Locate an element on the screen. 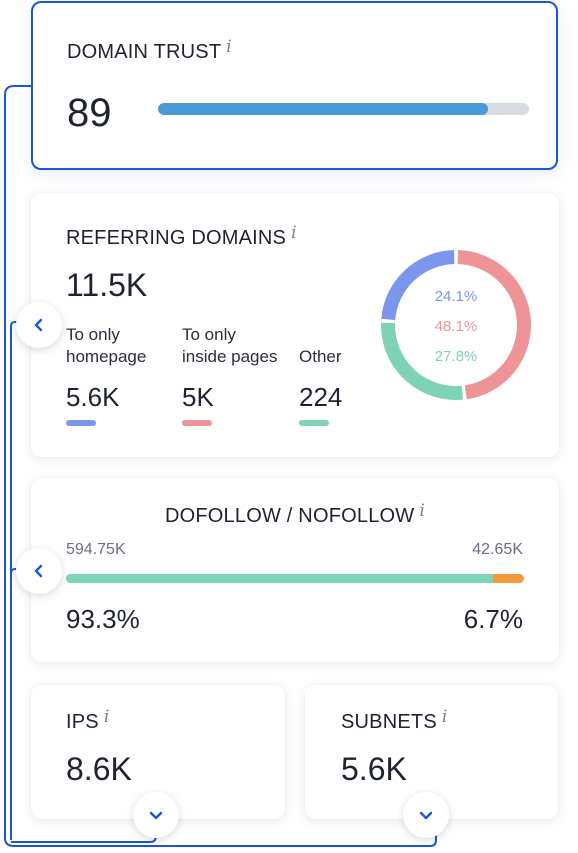 Image resolution: width=578 pixels, height=853 pixels. dofollow-collapse-button is located at coordinates (39, 571).